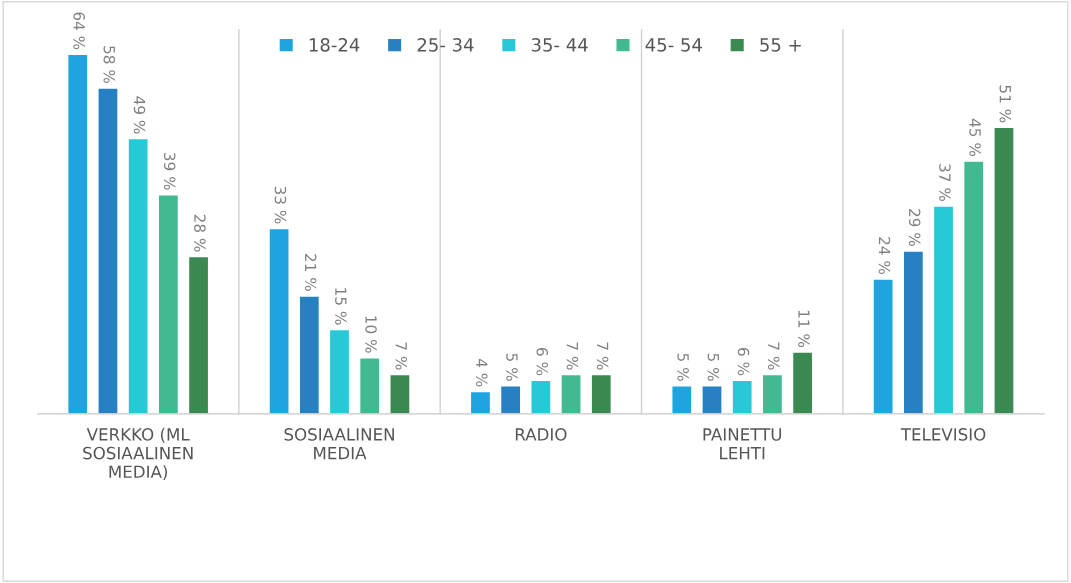 Image resolution: width=1071 pixels, height=583 pixels. I want to click on data-label: 51 %, so click(1005, 104).